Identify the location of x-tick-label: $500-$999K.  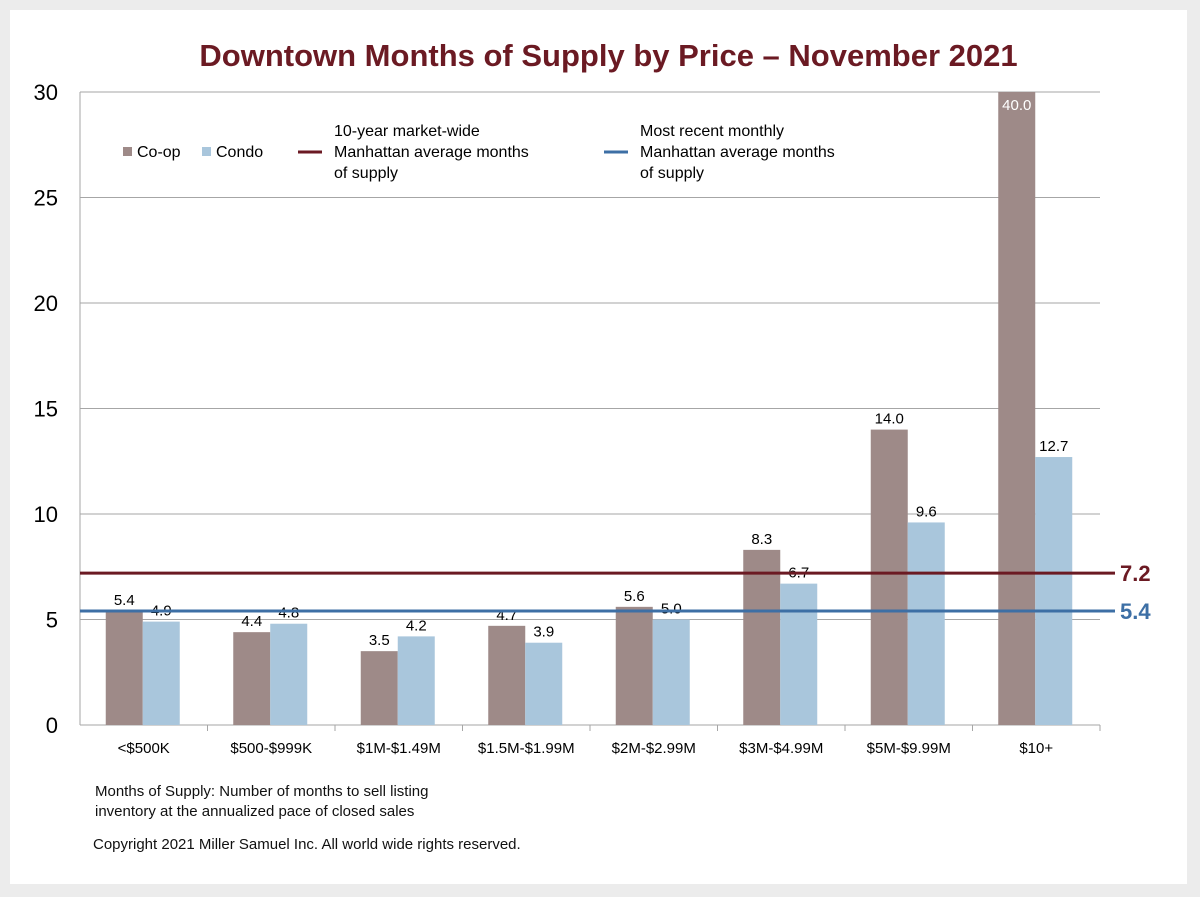
(271, 748).